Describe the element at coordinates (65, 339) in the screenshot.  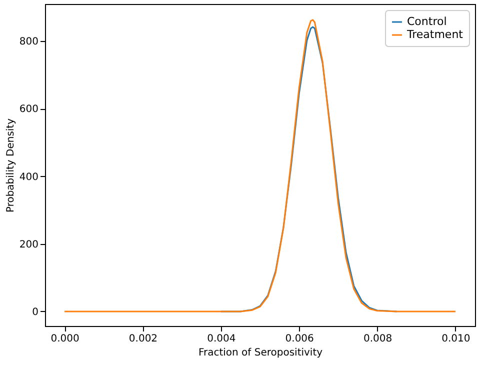
I see `x-tick-label: 0.000` at that location.